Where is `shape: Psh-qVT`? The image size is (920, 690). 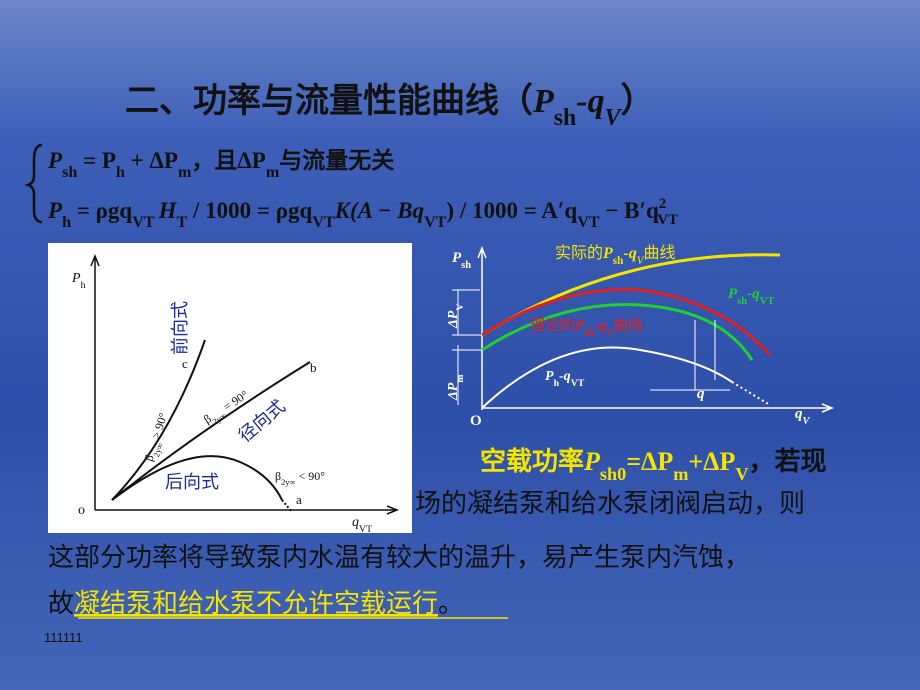 shape: Psh-qVT is located at coordinates (751, 296).